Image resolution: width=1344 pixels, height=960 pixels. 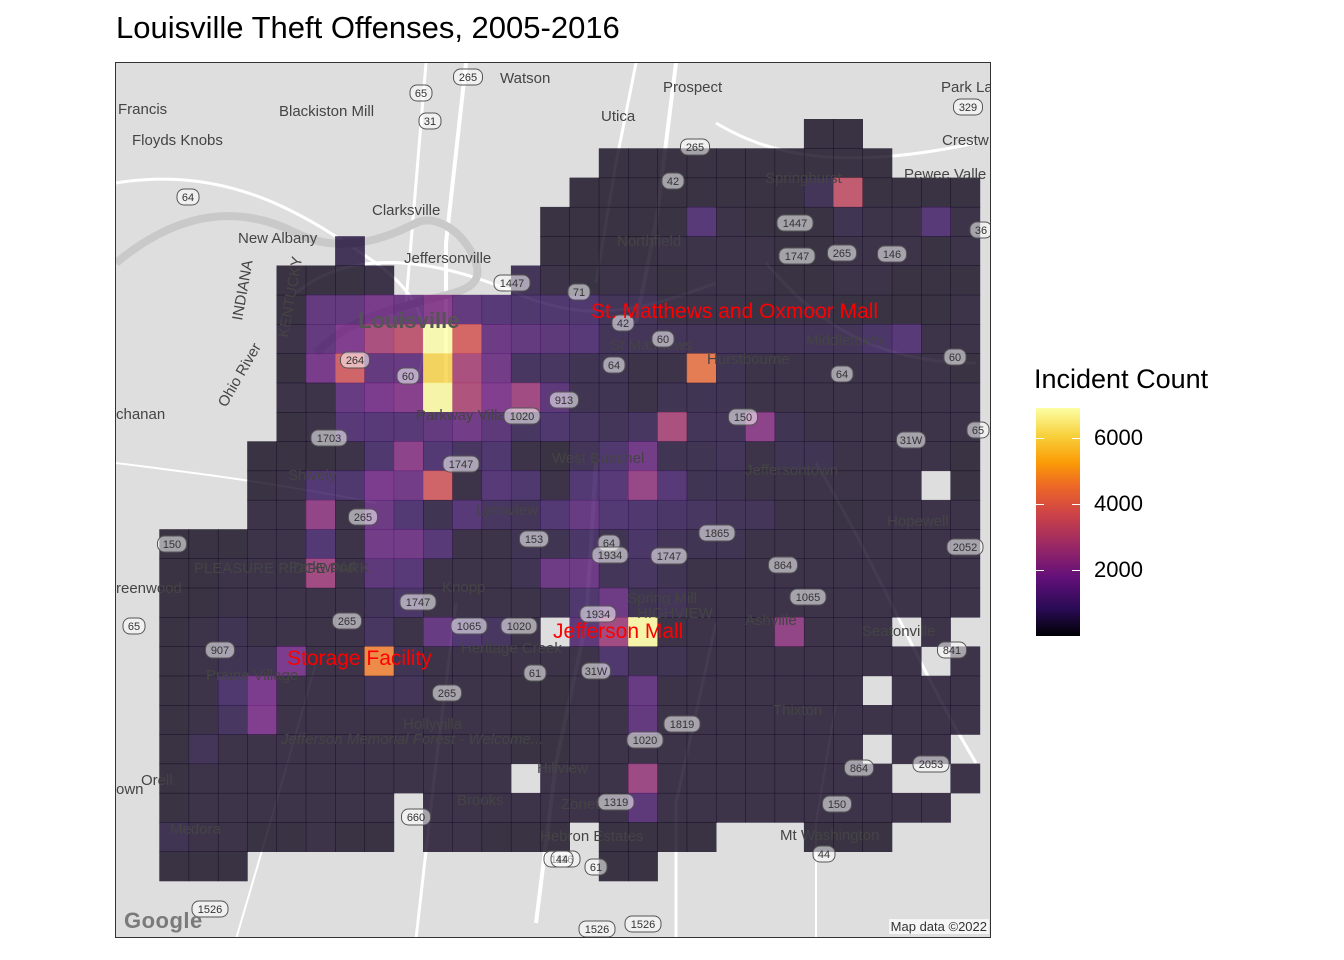 I want to click on highway-shield-label: 64, so click(x=188, y=198).